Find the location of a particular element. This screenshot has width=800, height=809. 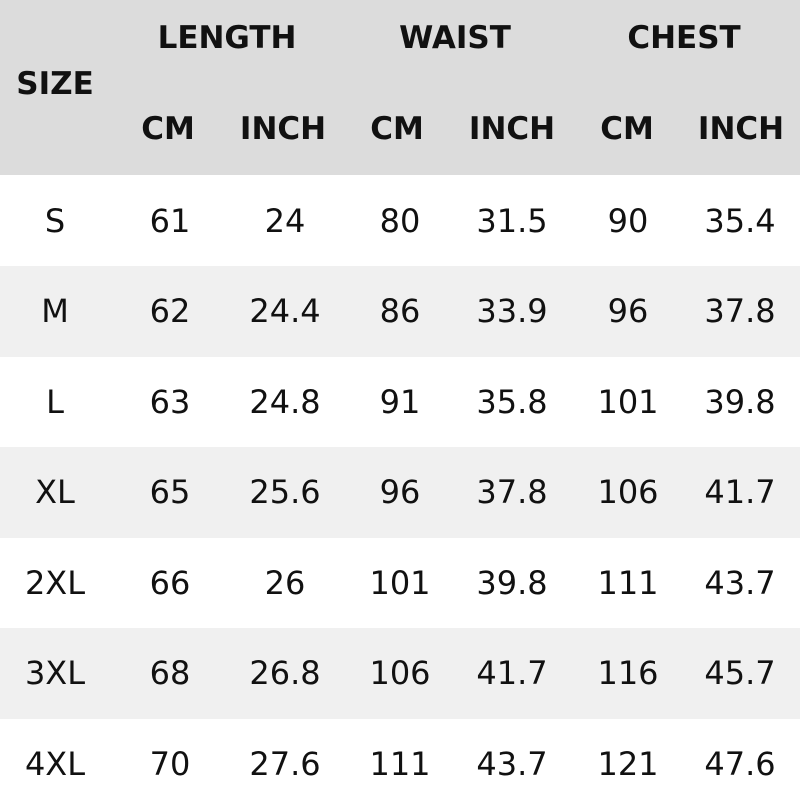

measure-cell: 91 is located at coordinates (400, 401).